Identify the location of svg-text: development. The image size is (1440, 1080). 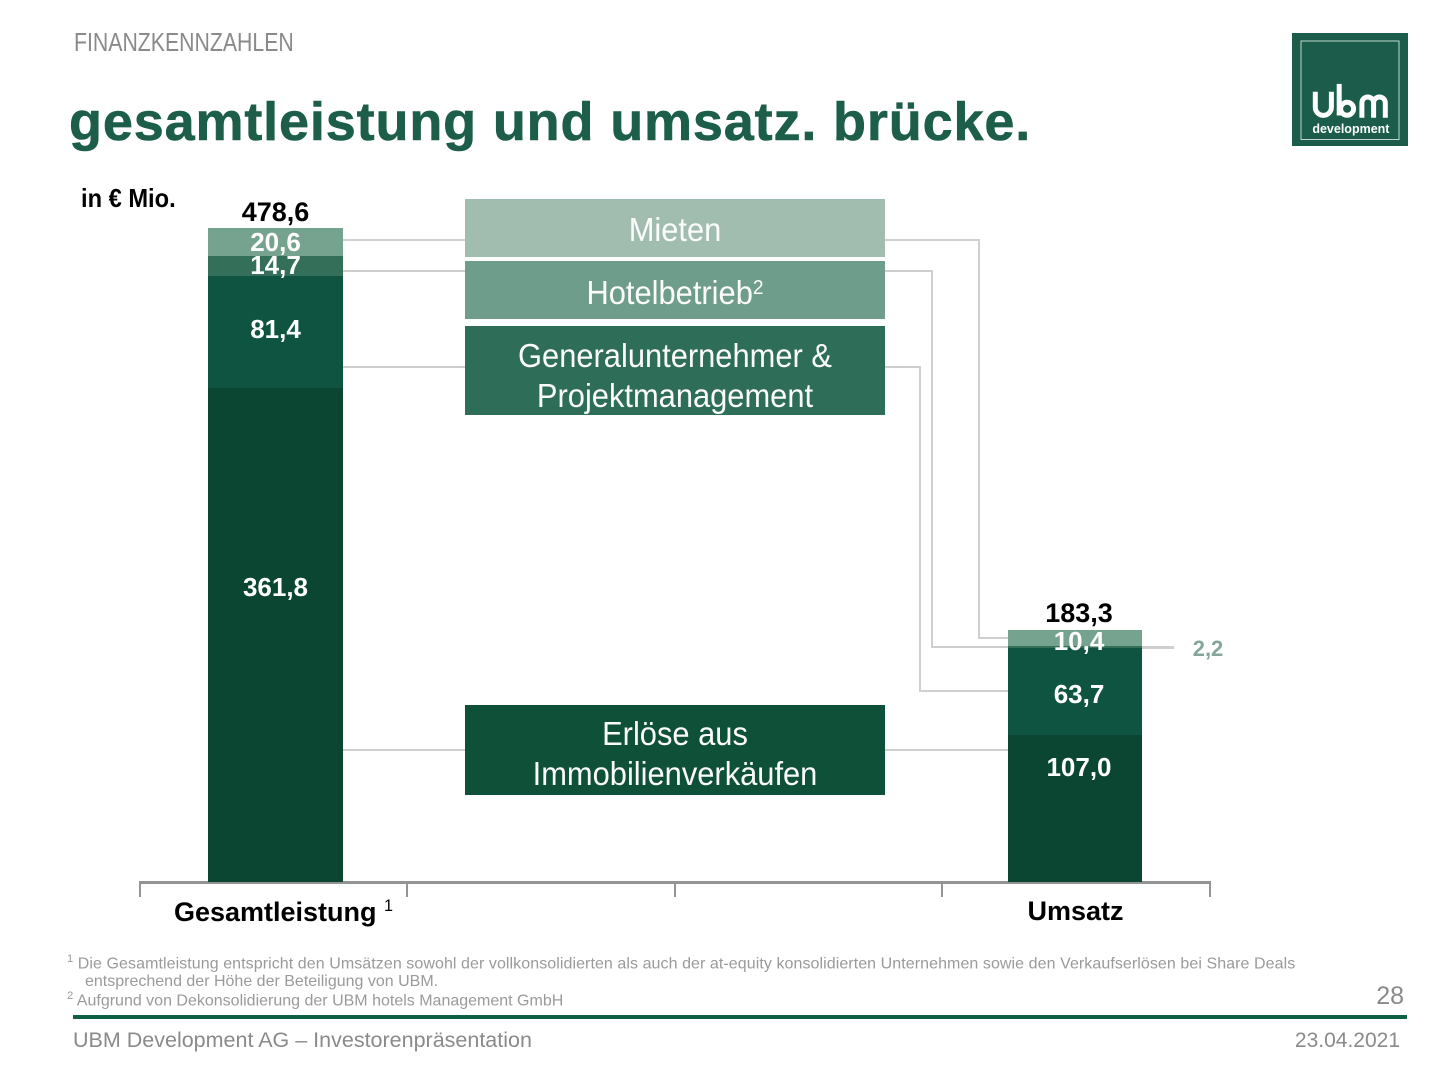
(1351, 129).